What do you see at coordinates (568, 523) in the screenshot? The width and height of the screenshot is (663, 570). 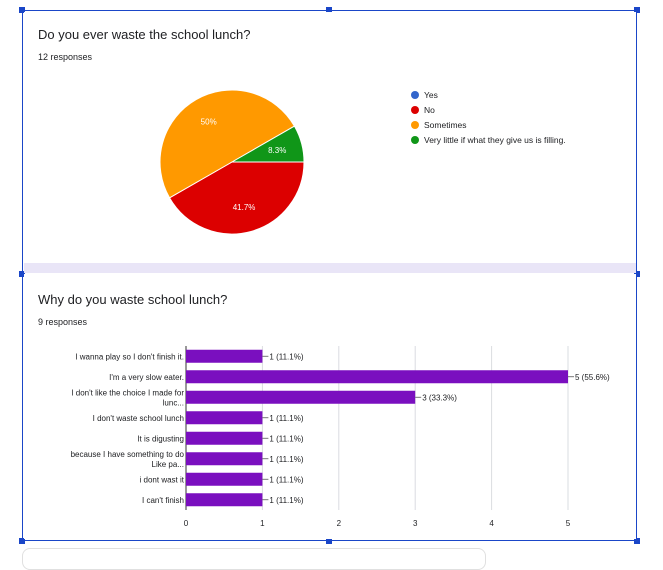 I see `x-tick-label: 5` at bounding box center [568, 523].